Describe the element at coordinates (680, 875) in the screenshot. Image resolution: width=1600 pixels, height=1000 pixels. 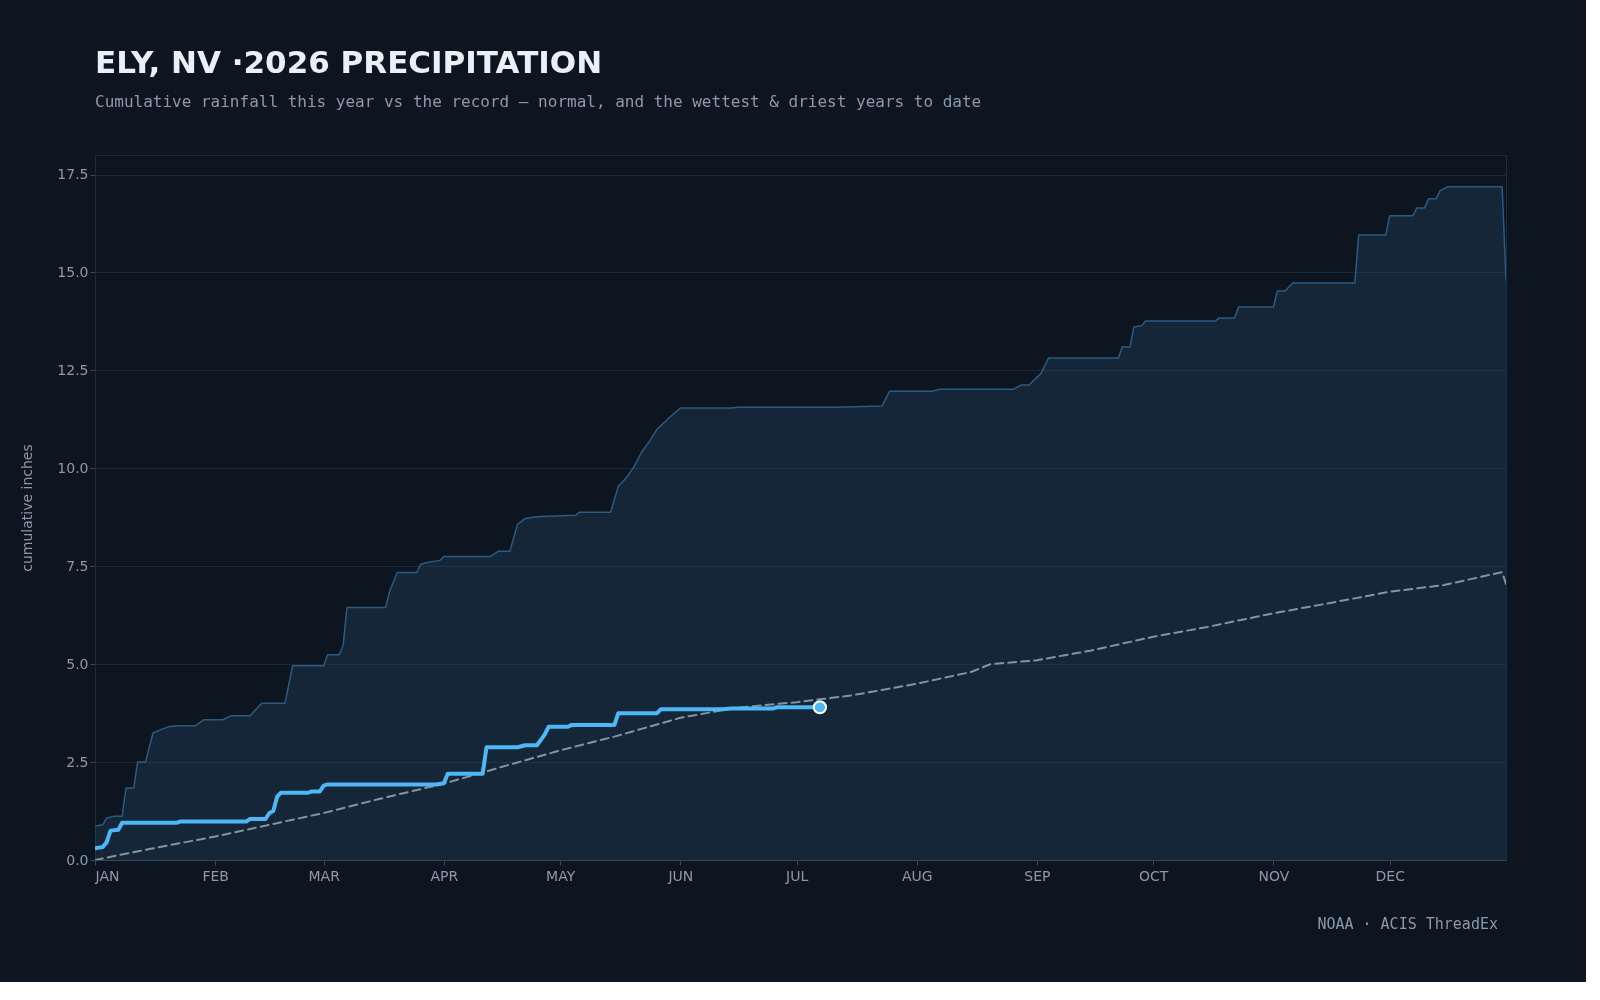
I see `x-tick-label: JUN` at that location.